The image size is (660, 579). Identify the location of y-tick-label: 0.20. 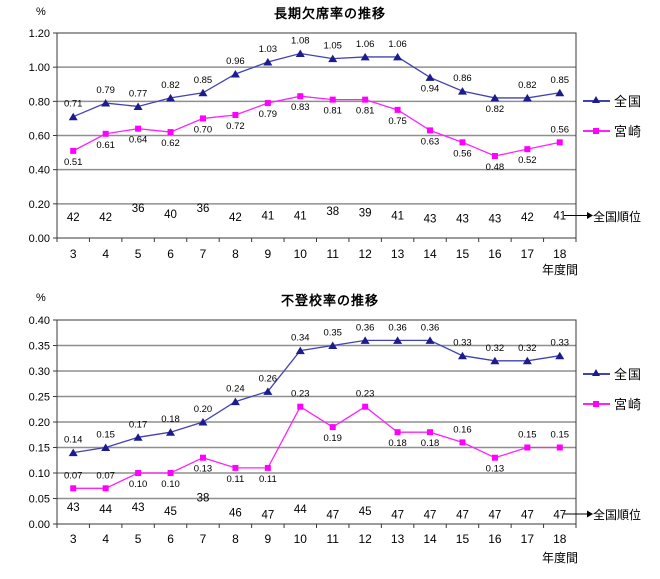
(39, 205).